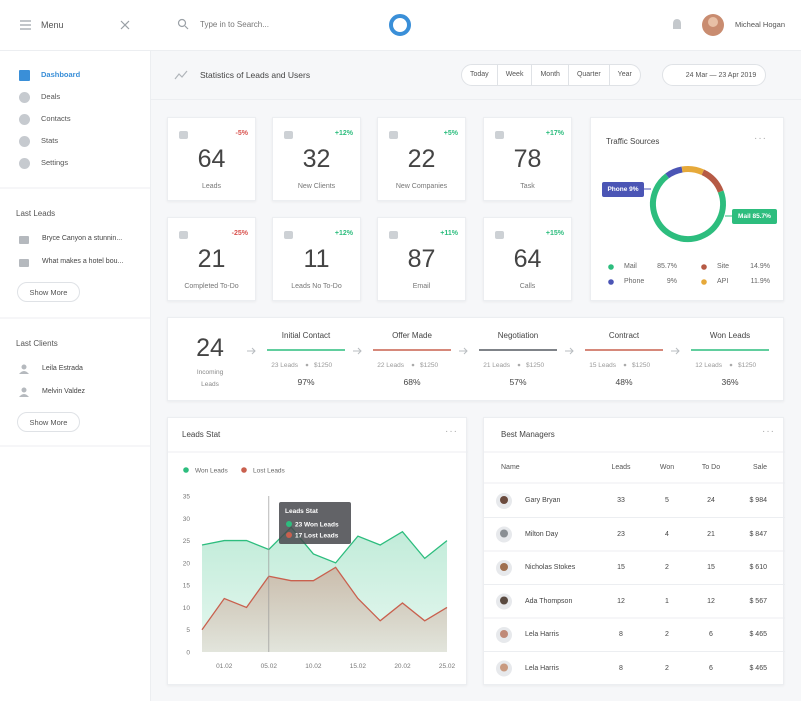 This screenshot has height=701, width=801. What do you see at coordinates (475, 25) in the screenshot?
I see `header` at bounding box center [475, 25].